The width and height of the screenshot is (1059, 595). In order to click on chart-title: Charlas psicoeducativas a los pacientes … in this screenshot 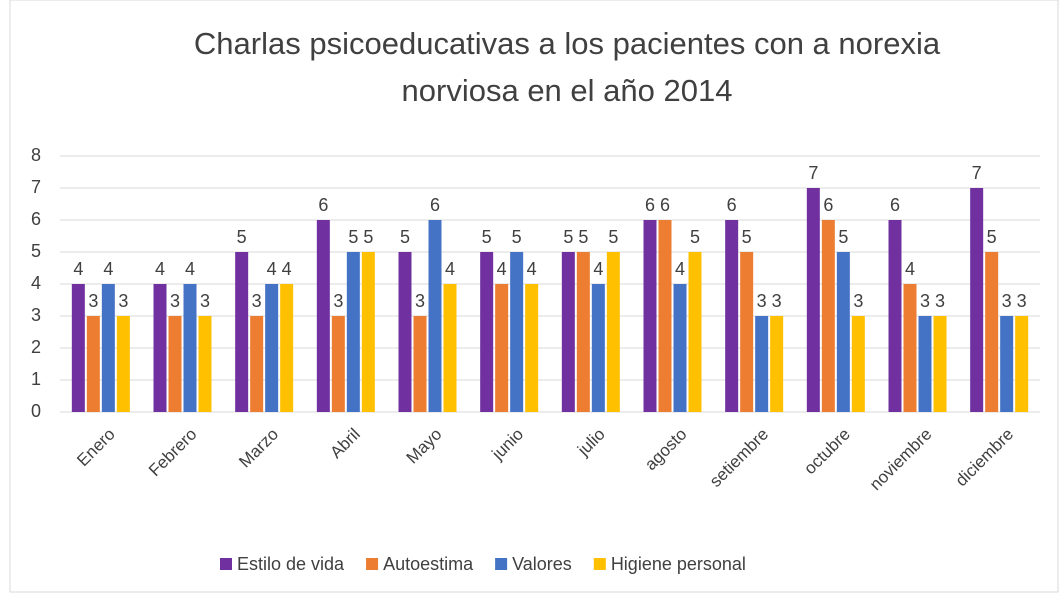, I will do `click(567, 43)`.